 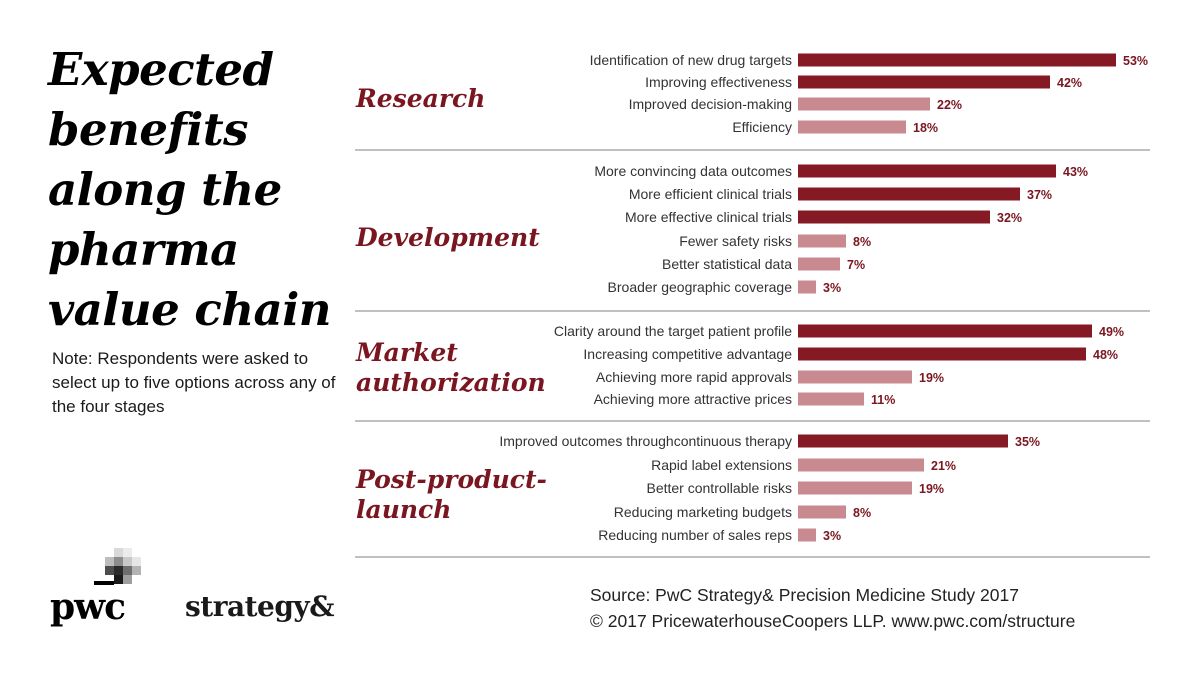 What do you see at coordinates (883, 400) in the screenshot?
I see `value-label: 11%` at bounding box center [883, 400].